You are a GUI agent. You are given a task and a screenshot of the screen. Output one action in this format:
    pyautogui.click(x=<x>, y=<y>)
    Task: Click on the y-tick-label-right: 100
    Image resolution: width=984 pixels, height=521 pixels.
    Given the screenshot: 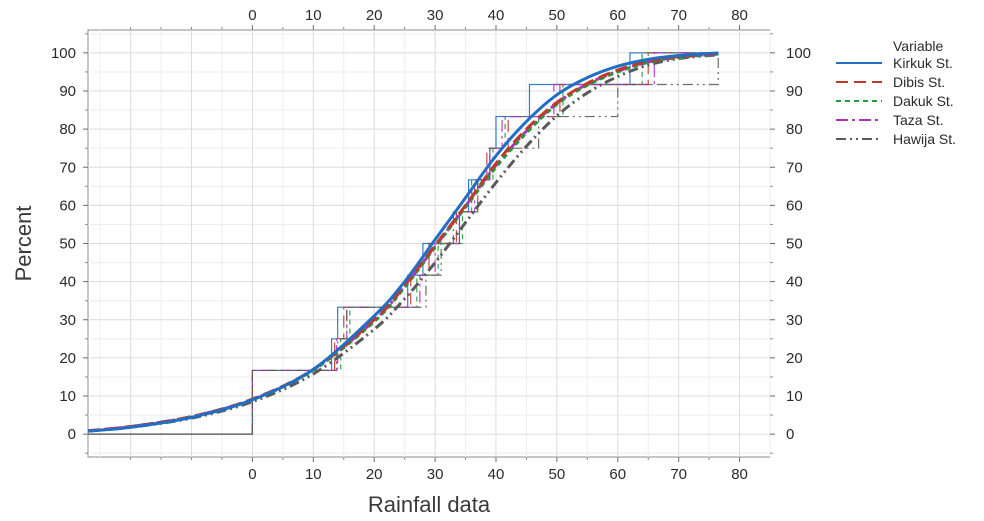 What is the action you would take?
    pyautogui.click(x=798, y=53)
    